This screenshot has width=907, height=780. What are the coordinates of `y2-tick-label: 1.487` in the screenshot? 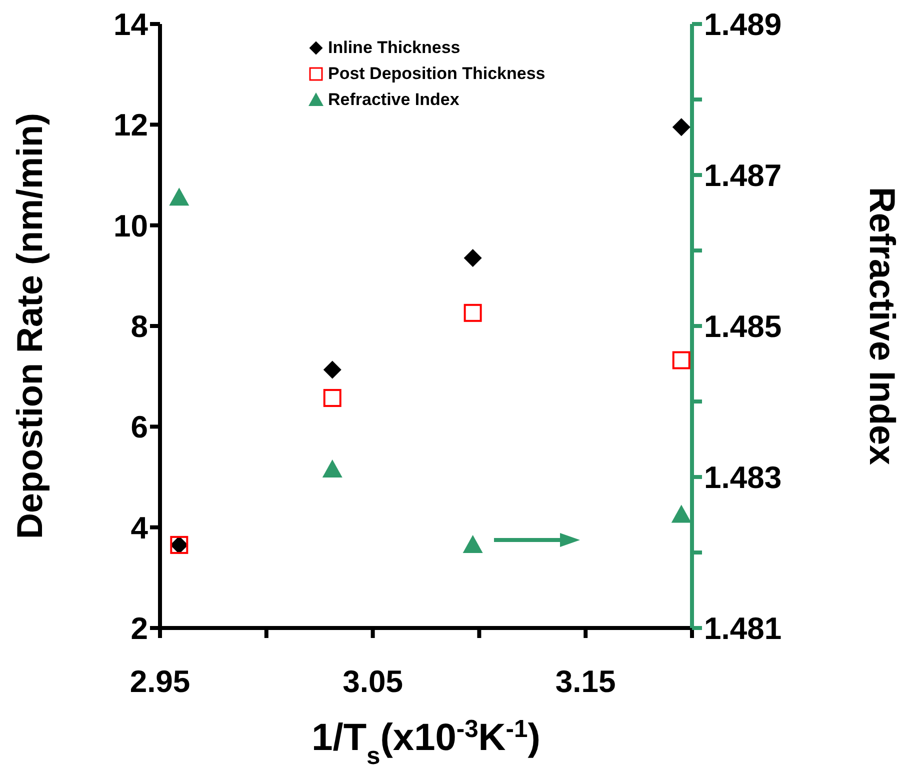 It's located at (743, 176).